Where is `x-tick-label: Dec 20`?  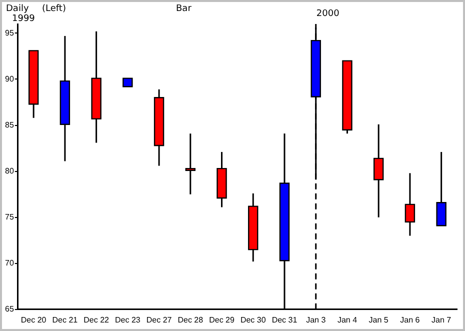
x-tick-label: Dec 20 is located at coordinates (33, 319).